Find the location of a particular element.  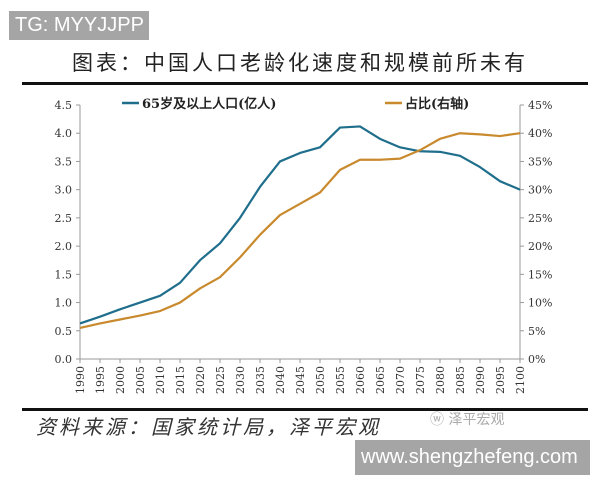

left-tick-label: 1.5 is located at coordinates (64, 274).